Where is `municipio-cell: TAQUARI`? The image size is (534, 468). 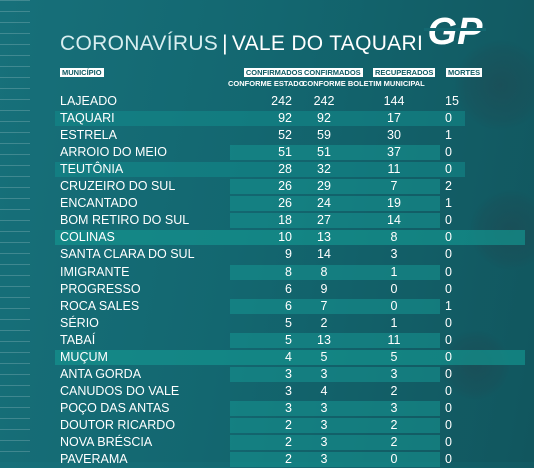
municipio-cell: TAQUARI is located at coordinates (87, 118).